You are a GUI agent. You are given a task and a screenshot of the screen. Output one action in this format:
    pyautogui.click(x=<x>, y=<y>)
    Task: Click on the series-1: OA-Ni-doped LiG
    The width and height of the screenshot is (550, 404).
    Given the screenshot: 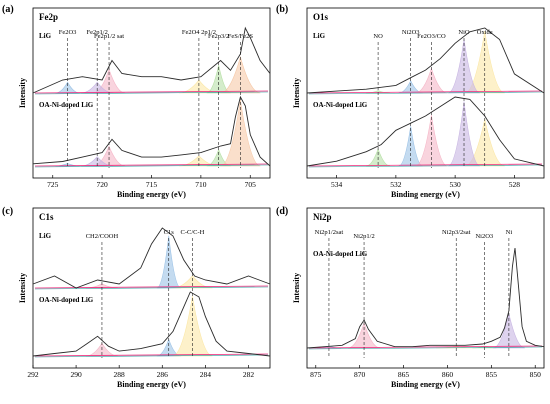 What is the action you would take?
    pyautogui.click(x=425, y=298)
    